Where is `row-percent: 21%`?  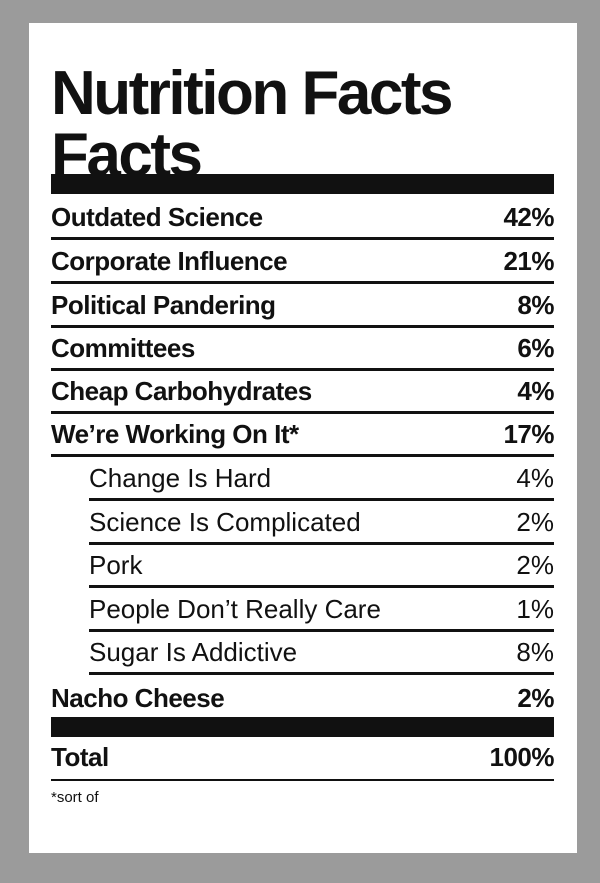 row-percent: 21% is located at coordinates (528, 261).